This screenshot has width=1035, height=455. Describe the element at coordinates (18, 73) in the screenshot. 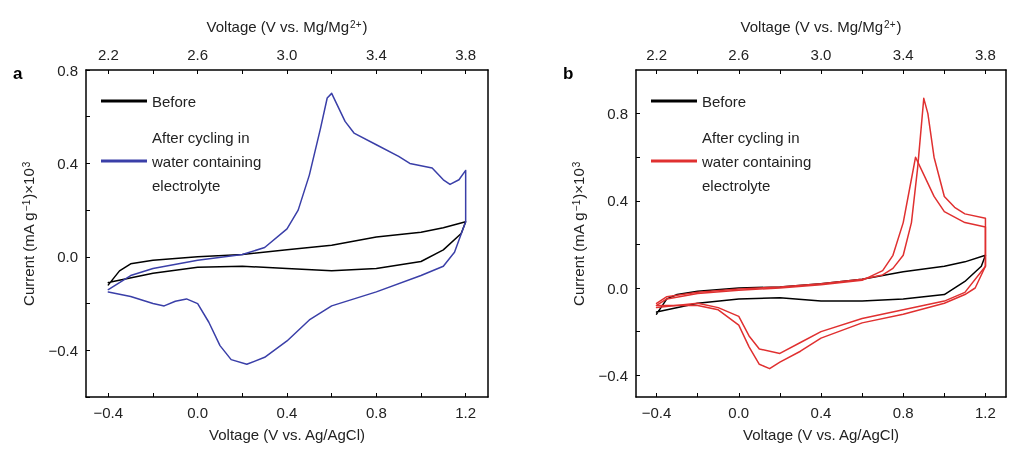

I see `chart-title: a` at that location.